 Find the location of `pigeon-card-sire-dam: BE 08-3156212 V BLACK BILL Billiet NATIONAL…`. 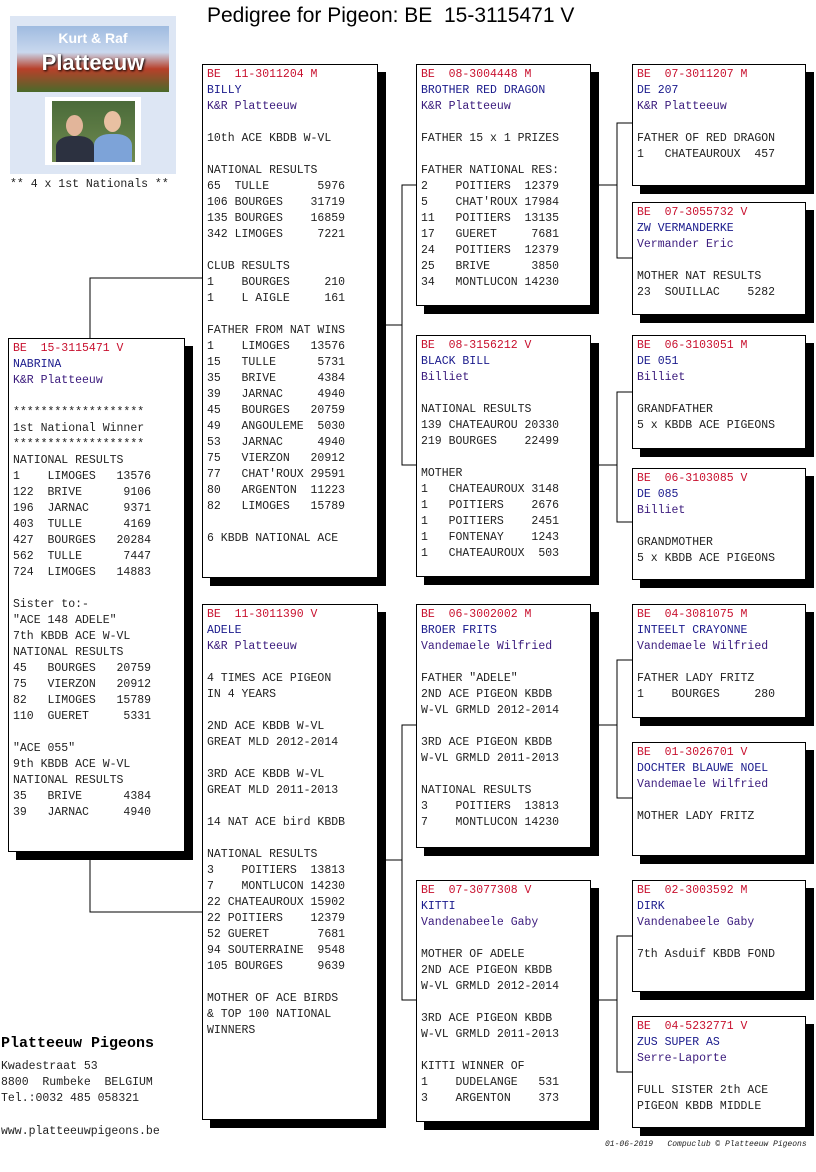

pigeon-card-sire-dam: BE 08-3156212 V BLACK BILL Billiet NATIONAL… is located at coordinates (503, 456).